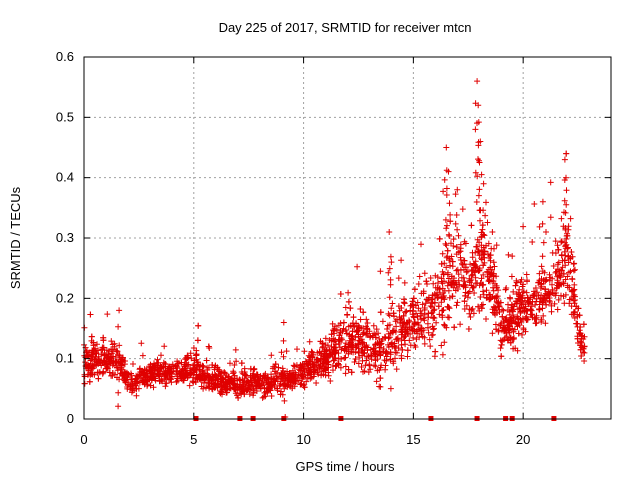  What do you see at coordinates (65, 297) in the screenshot?
I see `y-tick-label: 0.2` at bounding box center [65, 297].